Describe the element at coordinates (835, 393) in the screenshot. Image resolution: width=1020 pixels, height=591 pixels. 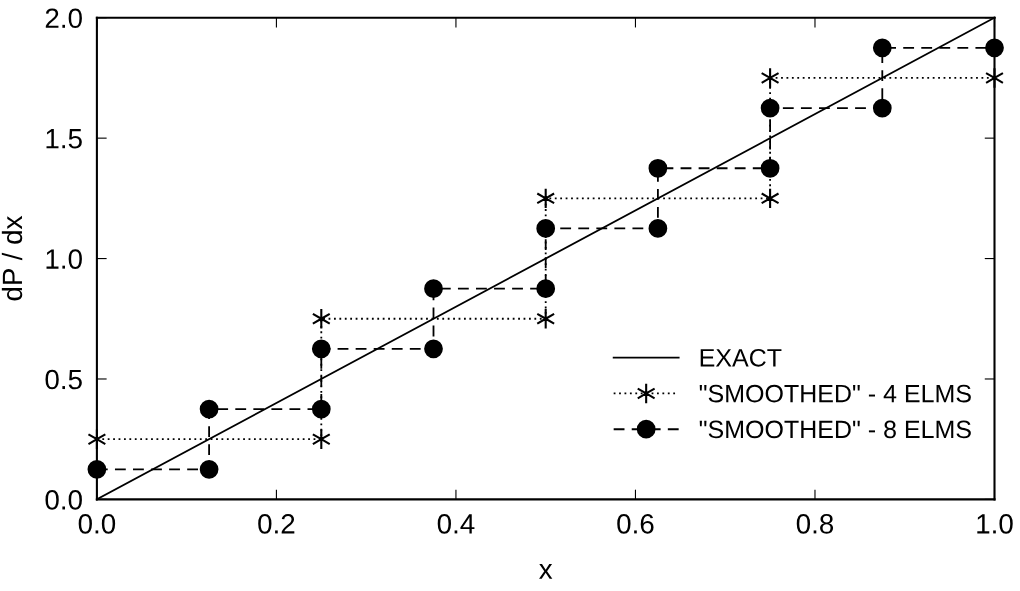
I see `legend-label: "SMOOTHED" - 4 ELMS` at that location.